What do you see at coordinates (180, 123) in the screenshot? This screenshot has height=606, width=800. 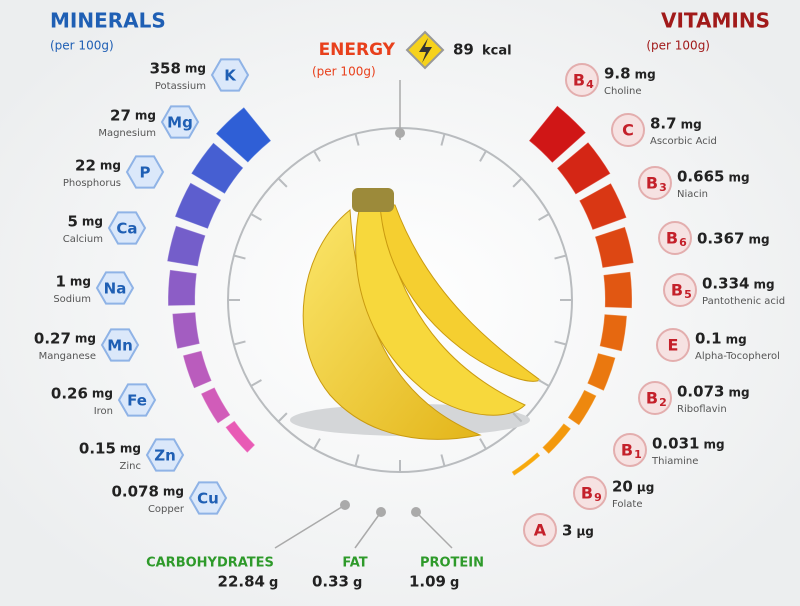 I see `mineral-symbol: Mg` at bounding box center [180, 123].